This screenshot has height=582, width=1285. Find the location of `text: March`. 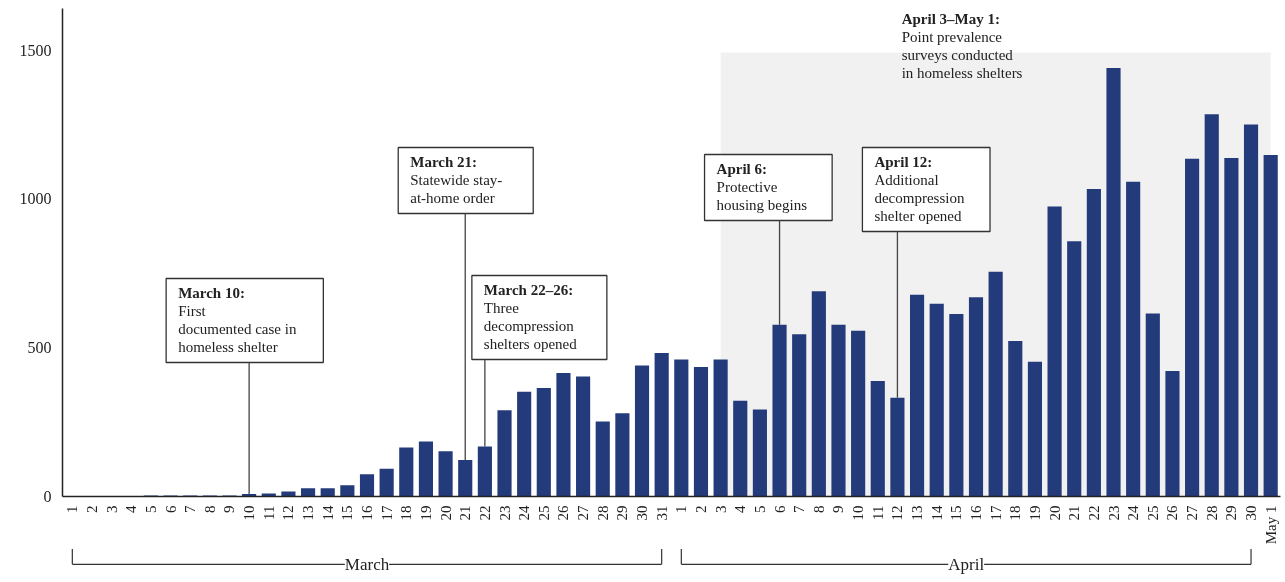

text: March is located at coordinates (367, 564).